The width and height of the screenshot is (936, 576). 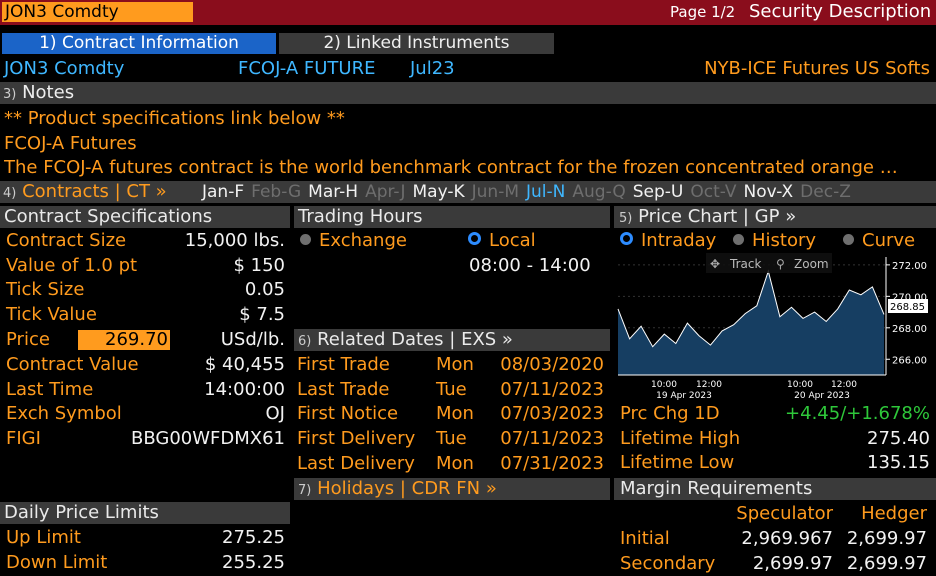 What do you see at coordinates (599, 192) in the screenshot?
I see `contract-month: Aug-Q` at bounding box center [599, 192].